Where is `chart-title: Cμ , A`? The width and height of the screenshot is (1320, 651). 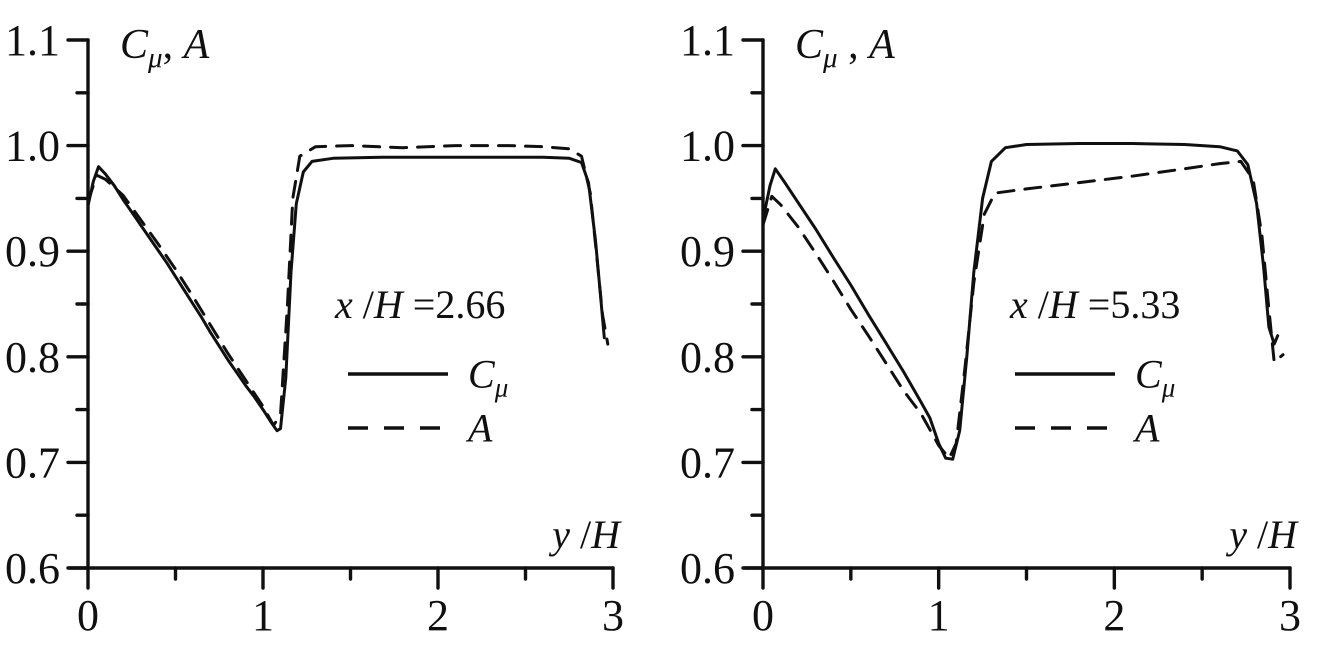
chart-title: Cμ , A is located at coordinates (845, 48).